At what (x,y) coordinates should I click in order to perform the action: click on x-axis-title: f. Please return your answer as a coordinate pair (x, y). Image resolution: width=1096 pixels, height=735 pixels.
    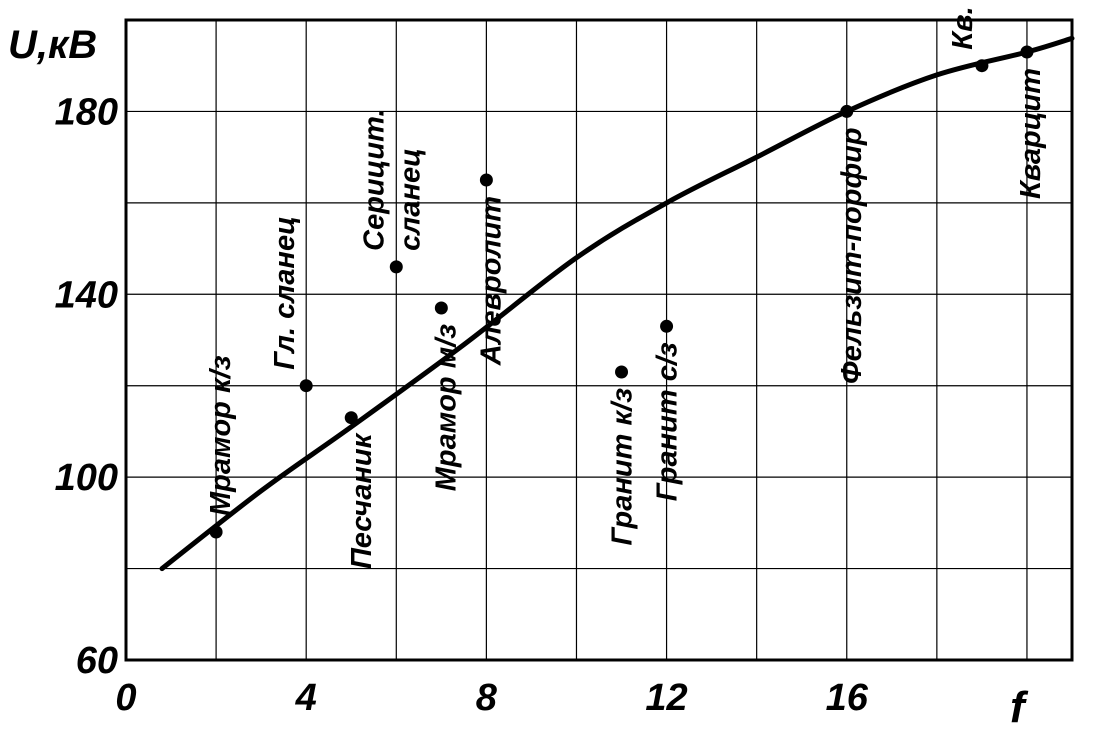
    Looking at the image, I should click on (1019, 707).